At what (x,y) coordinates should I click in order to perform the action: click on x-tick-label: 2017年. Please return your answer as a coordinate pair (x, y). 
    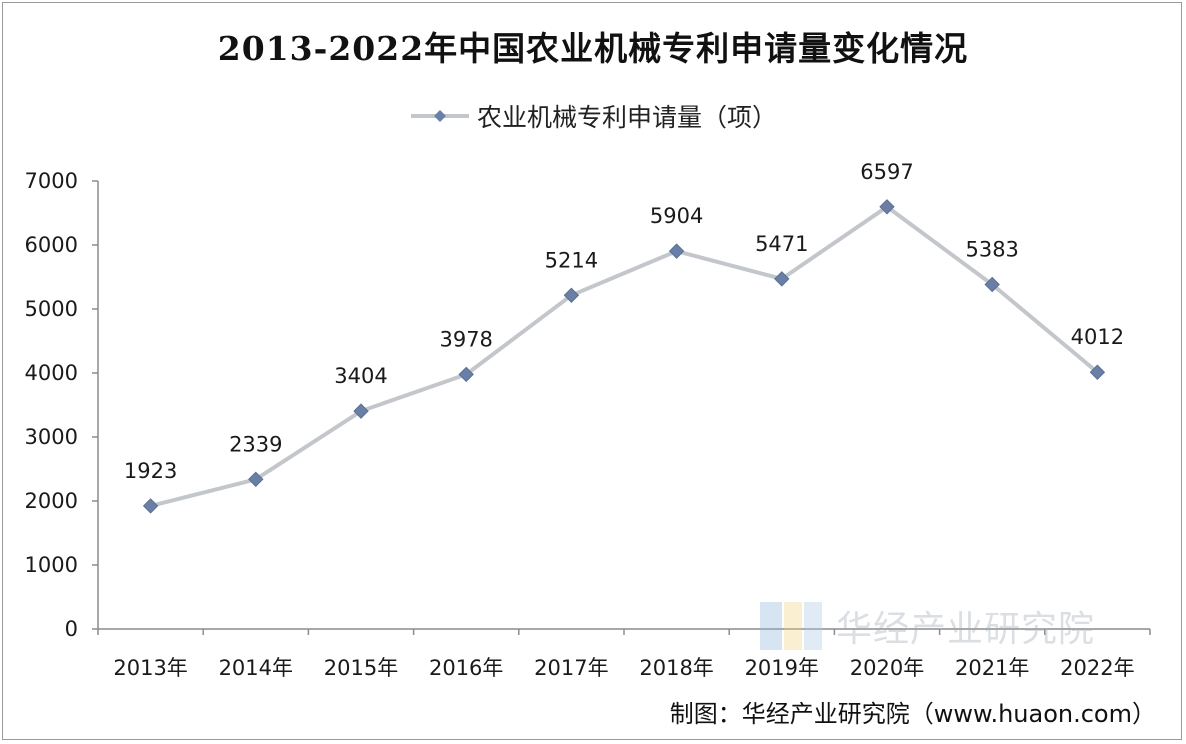
    Looking at the image, I should click on (571, 668).